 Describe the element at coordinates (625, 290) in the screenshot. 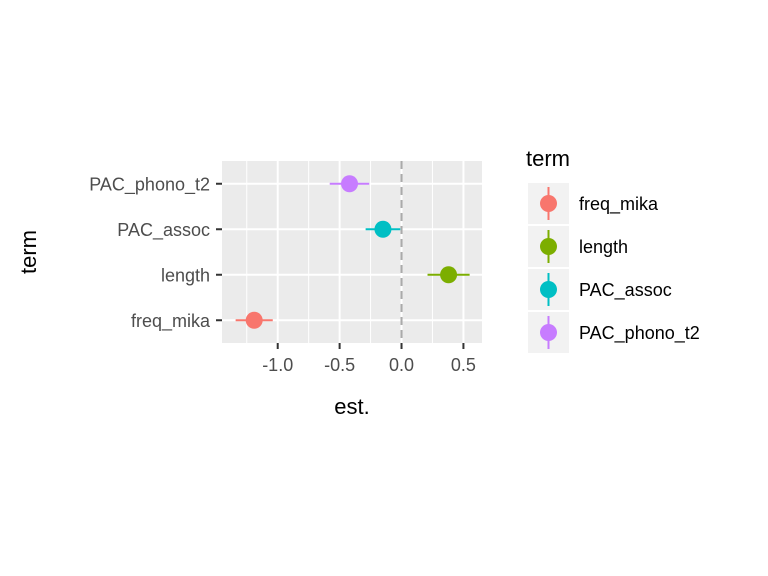

I see `legend-label: PAC_assoc` at that location.